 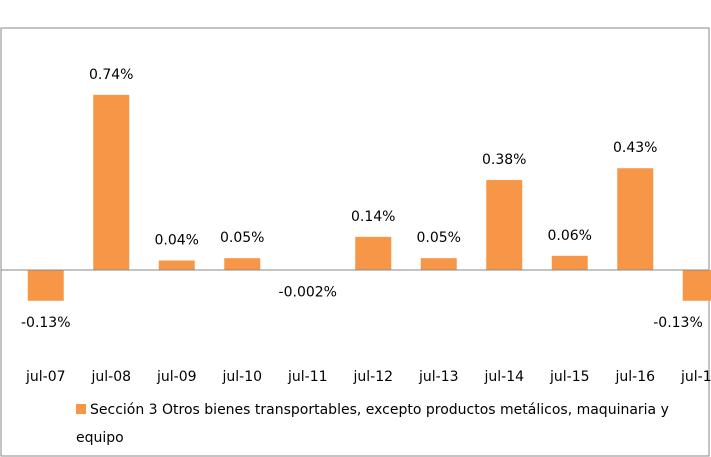 What do you see at coordinates (111, 75) in the screenshot?
I see `data-label: 0.74%` at bounding box center [111, 75].